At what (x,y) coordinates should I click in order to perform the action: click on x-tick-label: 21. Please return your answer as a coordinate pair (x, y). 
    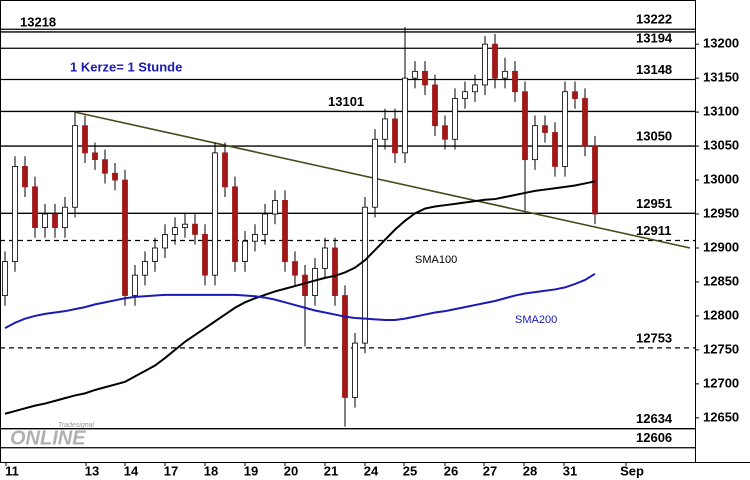
    Looking at the image, I should click on (331, 470).